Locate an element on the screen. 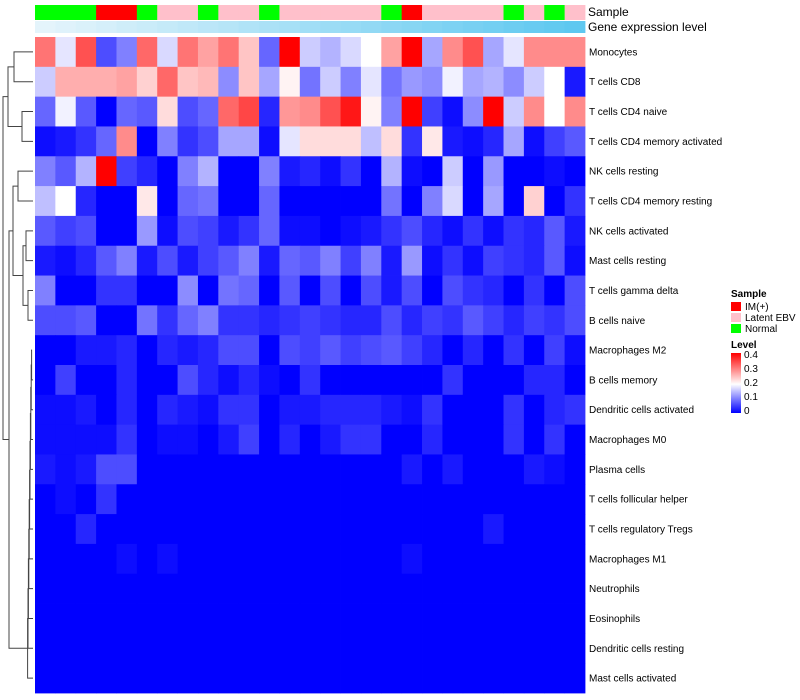  row-label: Macrophages M2 is located at coordinates (628, 351).